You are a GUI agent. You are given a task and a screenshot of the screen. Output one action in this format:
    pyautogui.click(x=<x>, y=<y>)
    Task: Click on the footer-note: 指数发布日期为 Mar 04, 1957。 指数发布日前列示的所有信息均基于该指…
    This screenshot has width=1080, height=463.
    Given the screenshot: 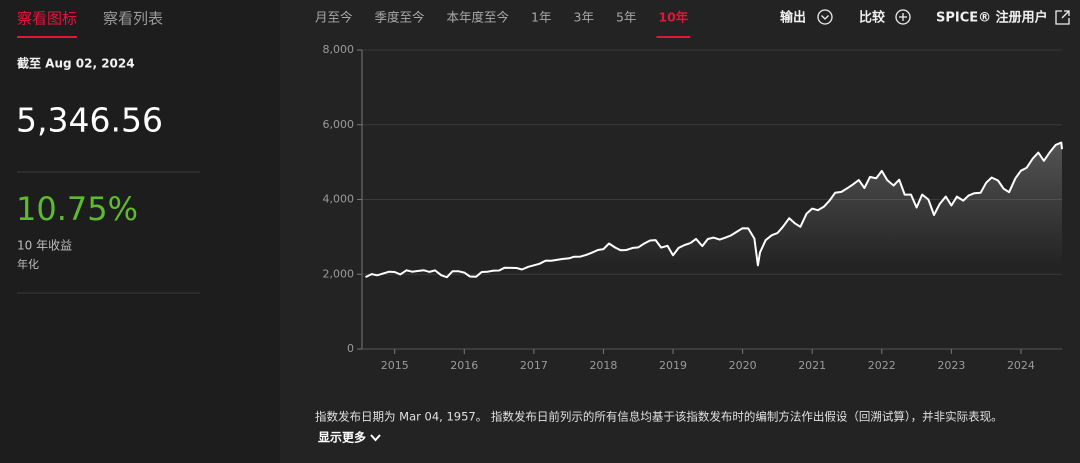 What is the action you would take?
    pyautogui.click(x=659, y=417)
    